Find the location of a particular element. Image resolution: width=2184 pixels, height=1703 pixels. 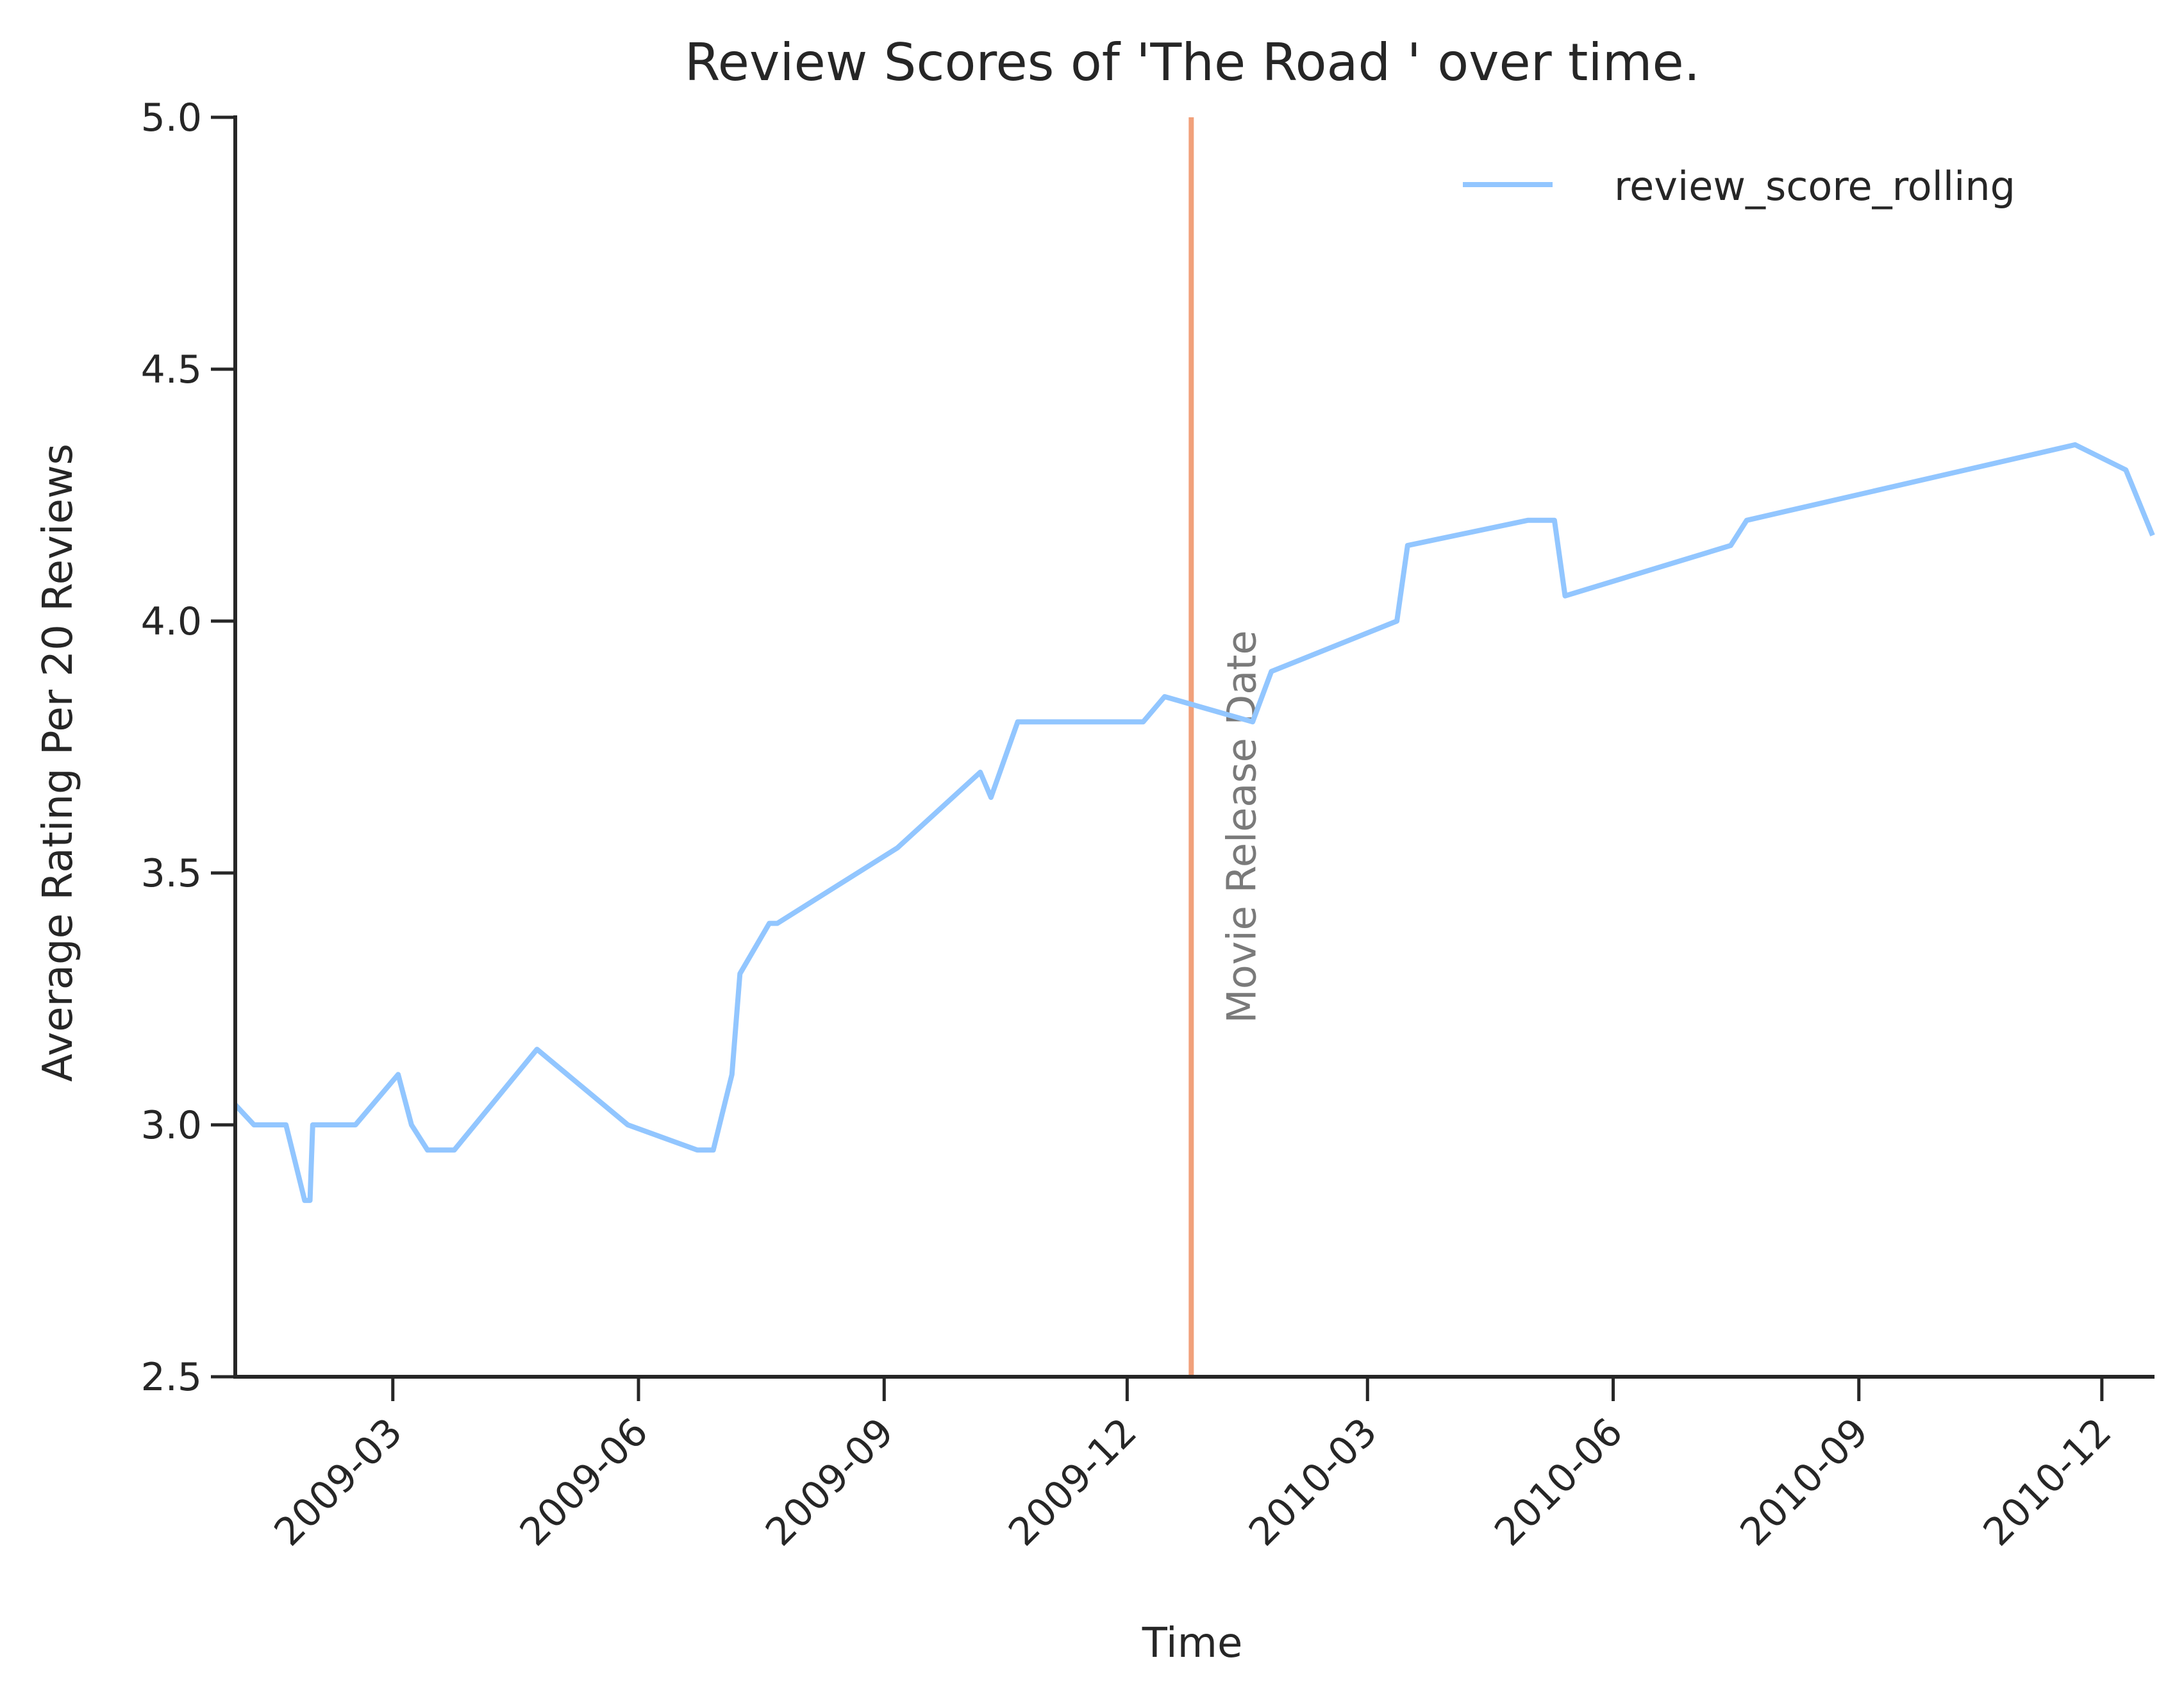

x-tick-label: 2009-12 is located at coordinates (1073, 1482).